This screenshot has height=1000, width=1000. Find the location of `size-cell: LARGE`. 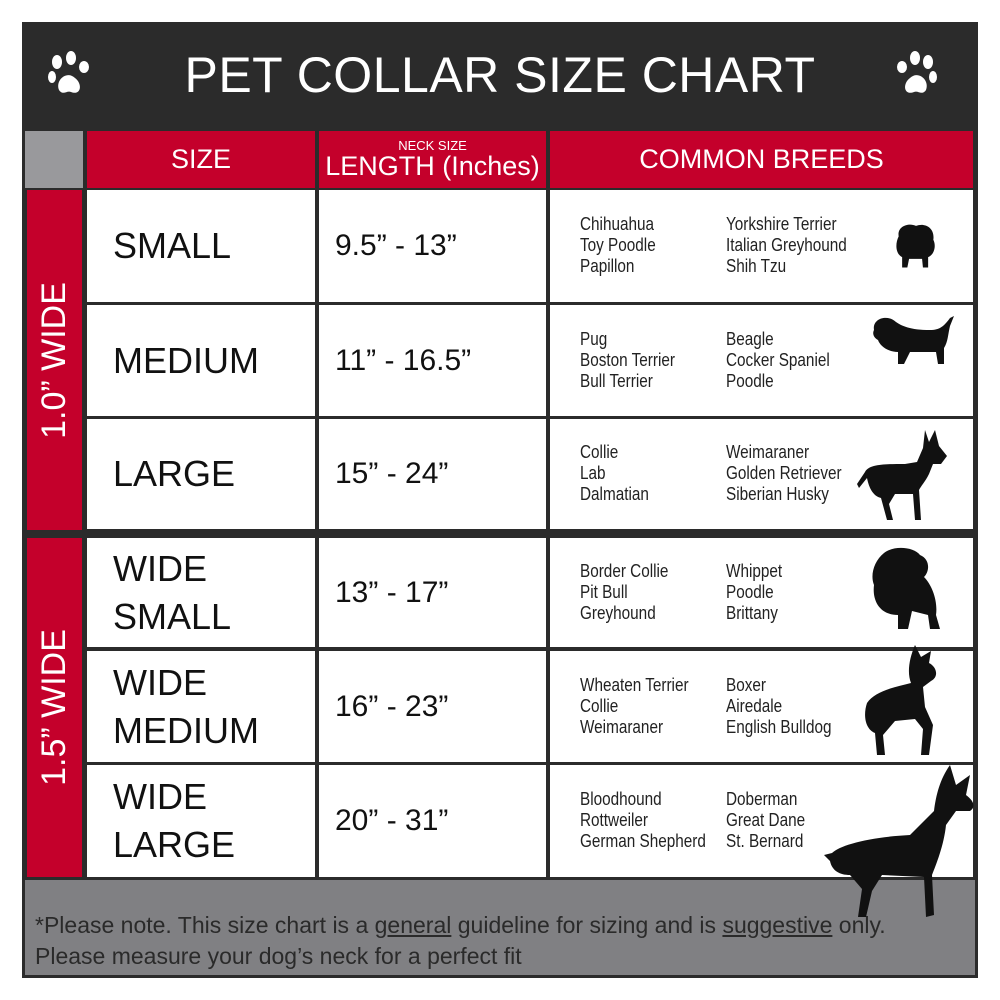

size-cell: LARGE is located at coordinates (201, 474).